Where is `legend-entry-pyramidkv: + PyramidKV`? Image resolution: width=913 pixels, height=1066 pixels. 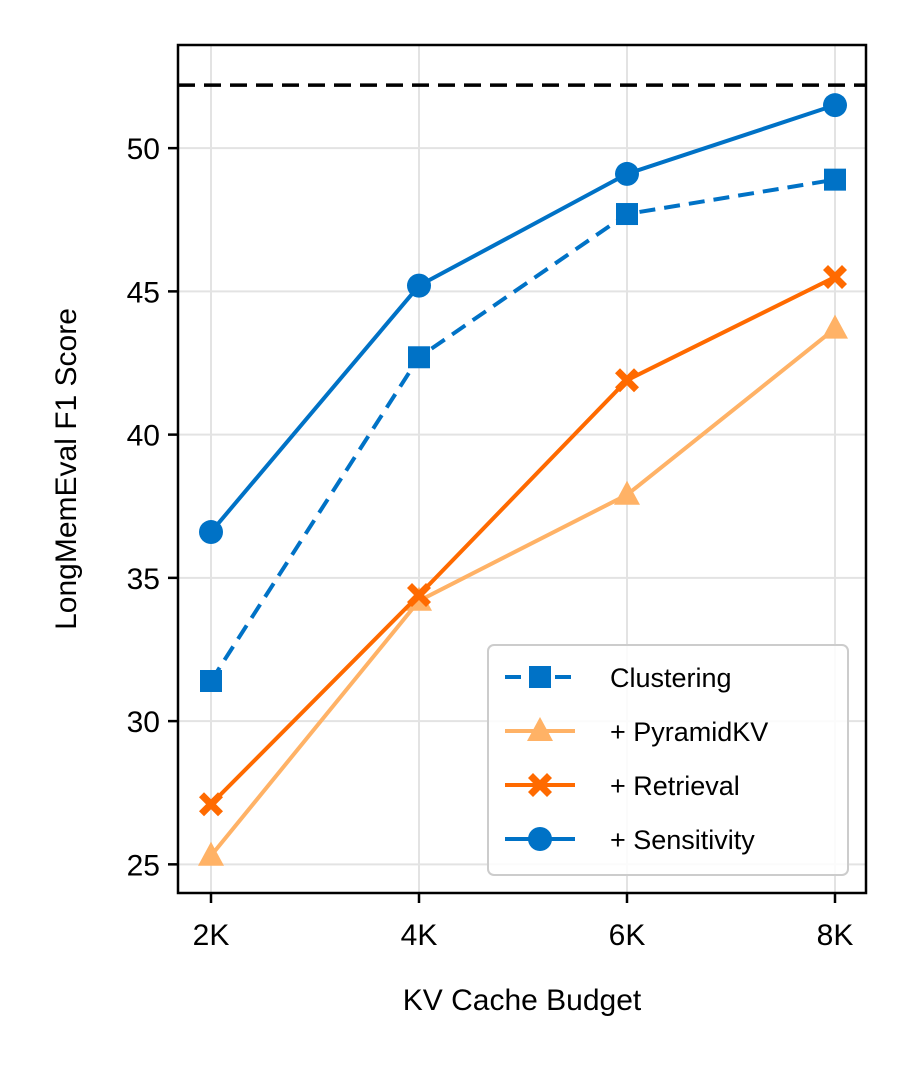 legend-entry-pyramidkv: + PyramidKV is located at coordinates (636, 732).